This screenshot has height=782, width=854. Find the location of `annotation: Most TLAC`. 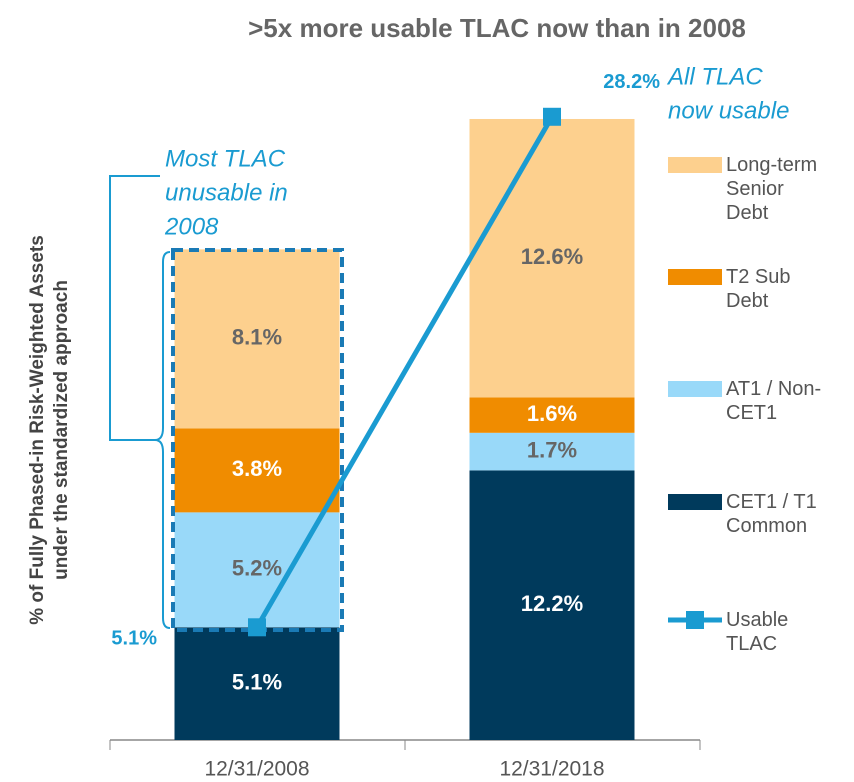

annotation: Most TLAC is located at coordinates (225, 158).